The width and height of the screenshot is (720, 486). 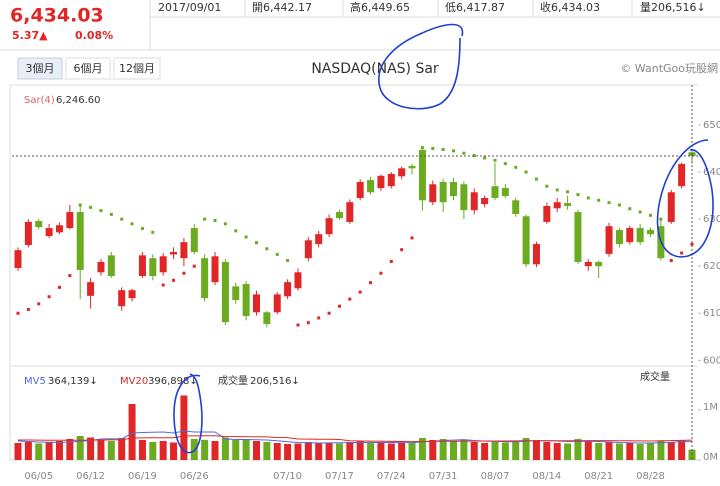 What do you see at coordinates (443, 476) in the screenshot?
I see `x-tick-label: 07/31` at bounding box center [443, 476].